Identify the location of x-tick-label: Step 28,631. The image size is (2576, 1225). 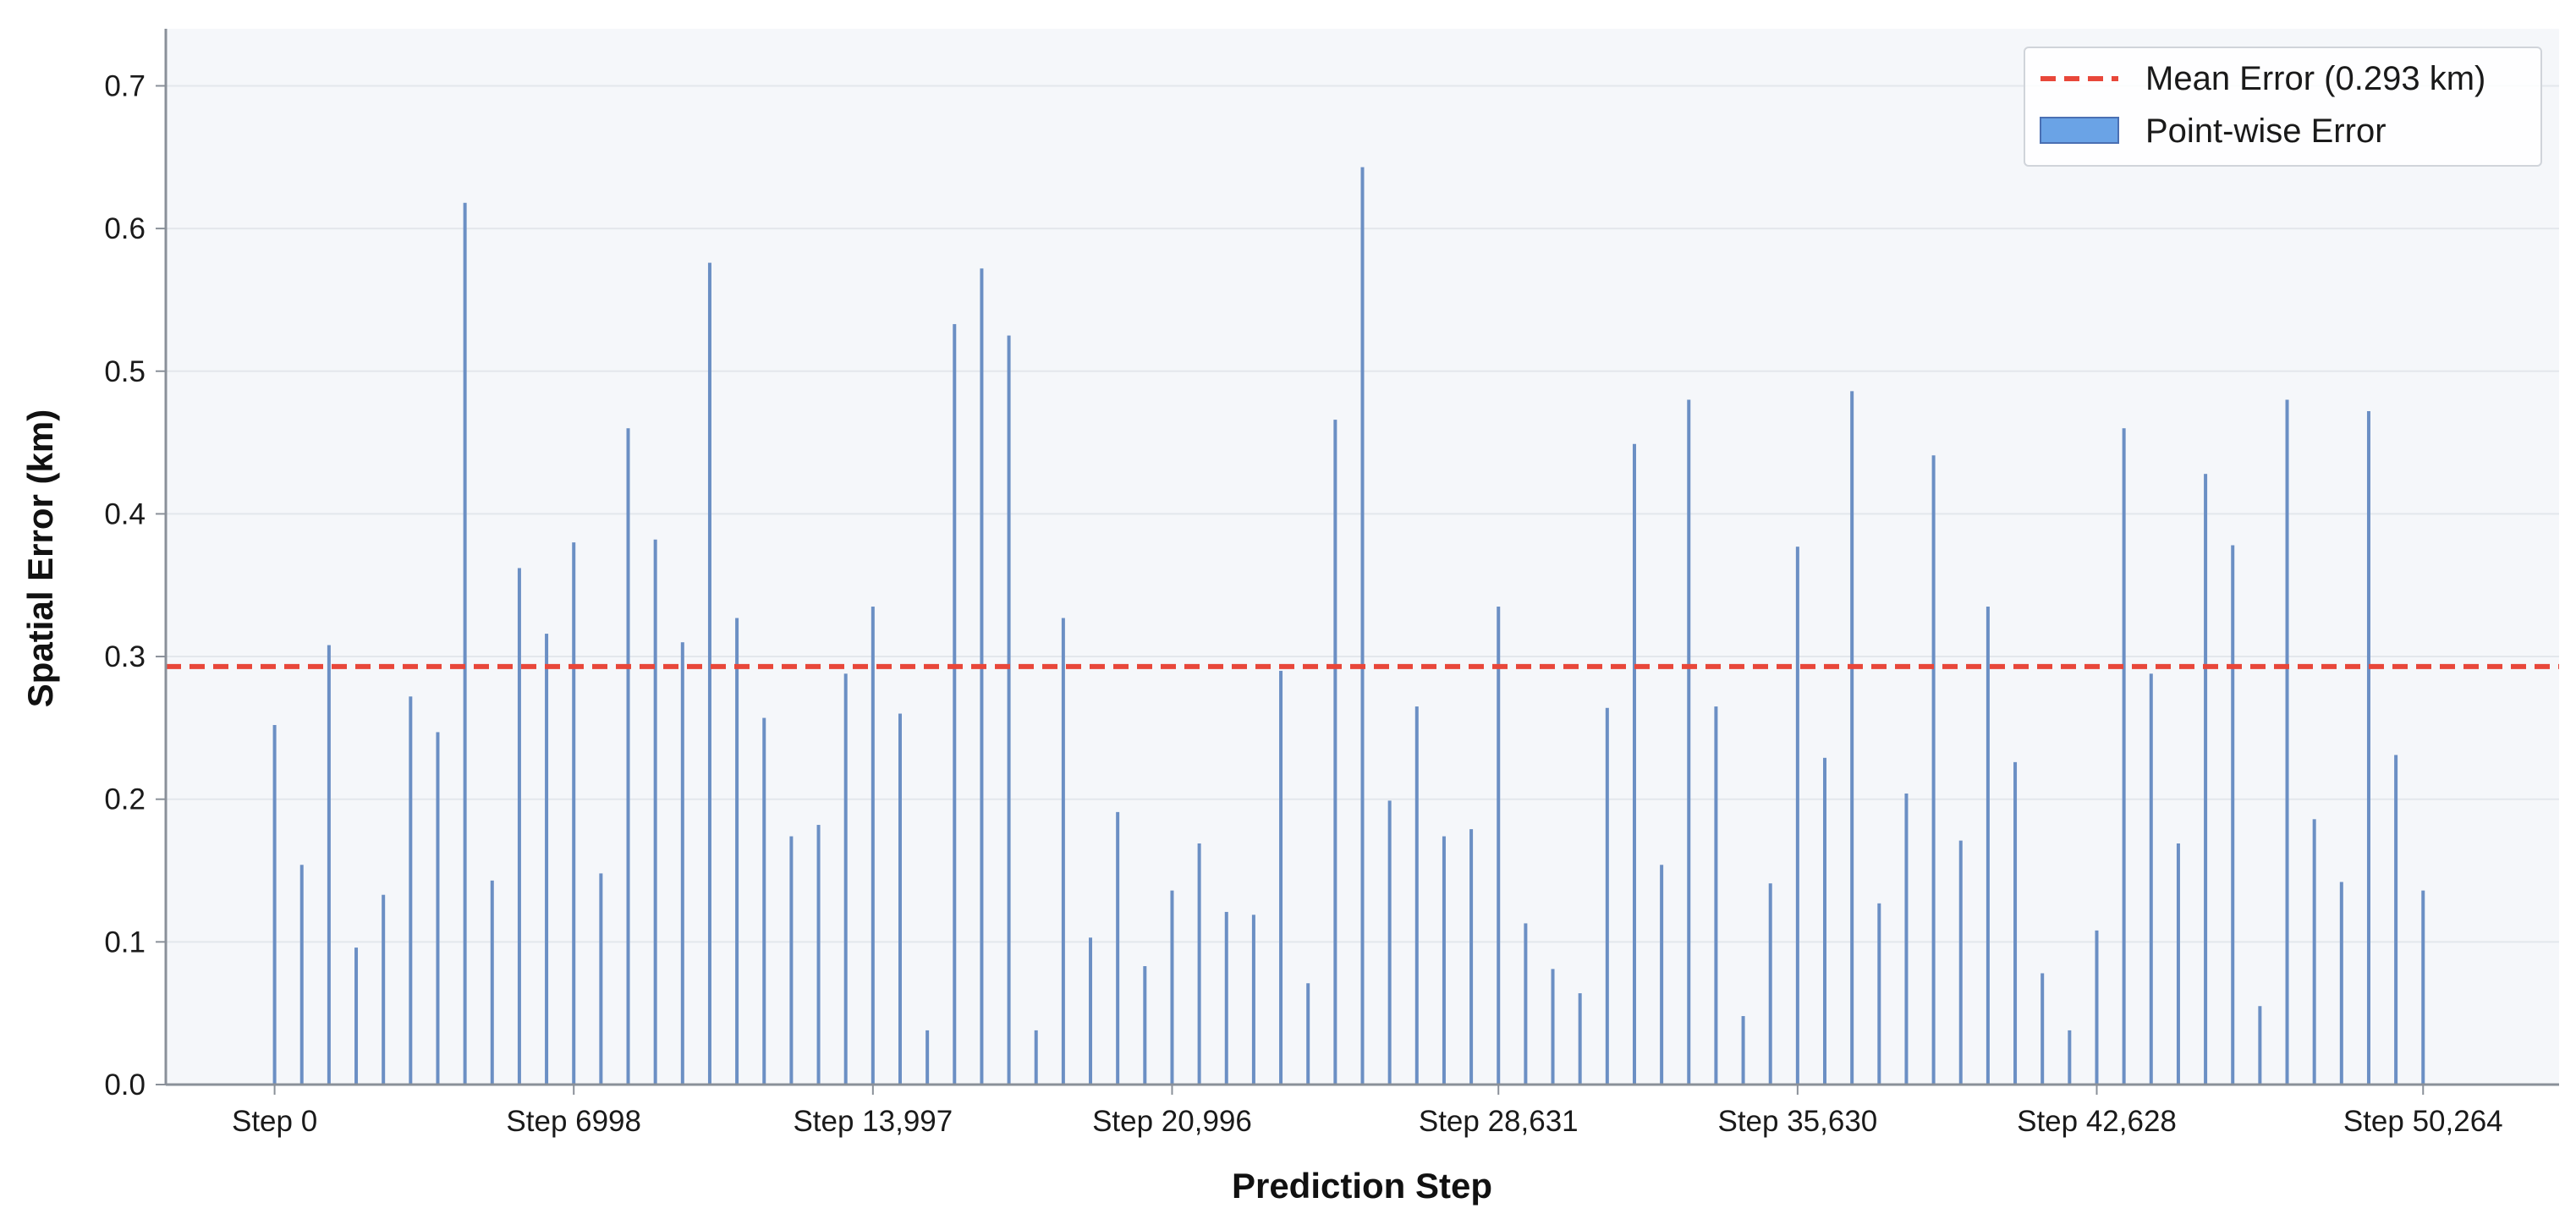
(1499, 1121).